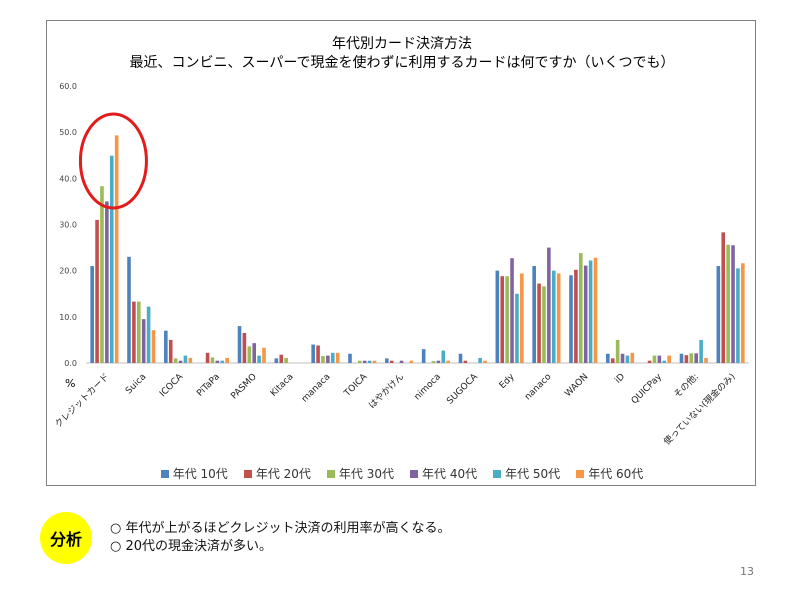 The image size is (800, 600). What do you see at coordinates (68, 178) in the screenshot?
I see `y-tick-label: 40.0` at bounding box center [68, 178].